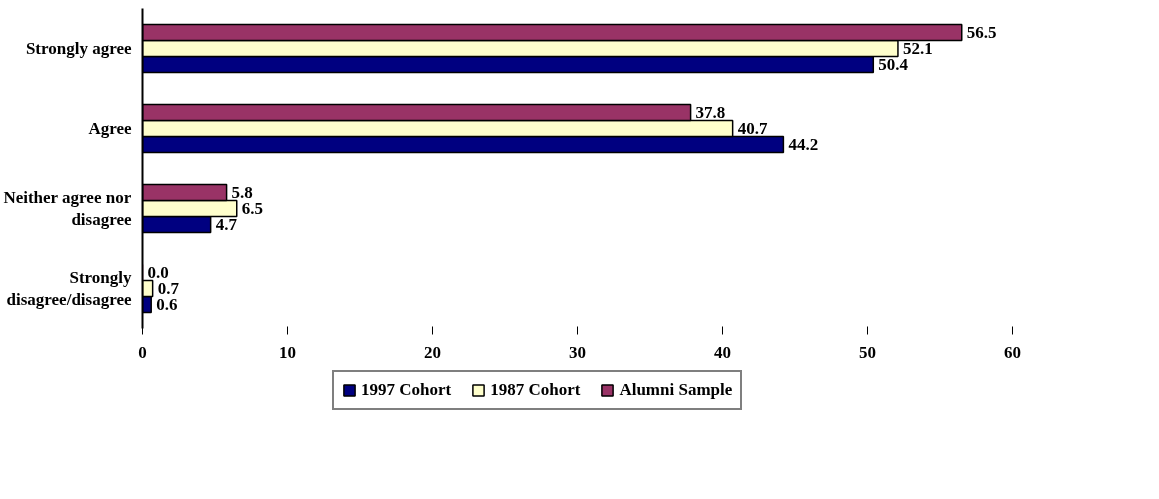 This screenshot has width=1159, height=499. Describe the element at coordinates (168, 288) in the screenshot. I see `data-label: 0.7` at that location.